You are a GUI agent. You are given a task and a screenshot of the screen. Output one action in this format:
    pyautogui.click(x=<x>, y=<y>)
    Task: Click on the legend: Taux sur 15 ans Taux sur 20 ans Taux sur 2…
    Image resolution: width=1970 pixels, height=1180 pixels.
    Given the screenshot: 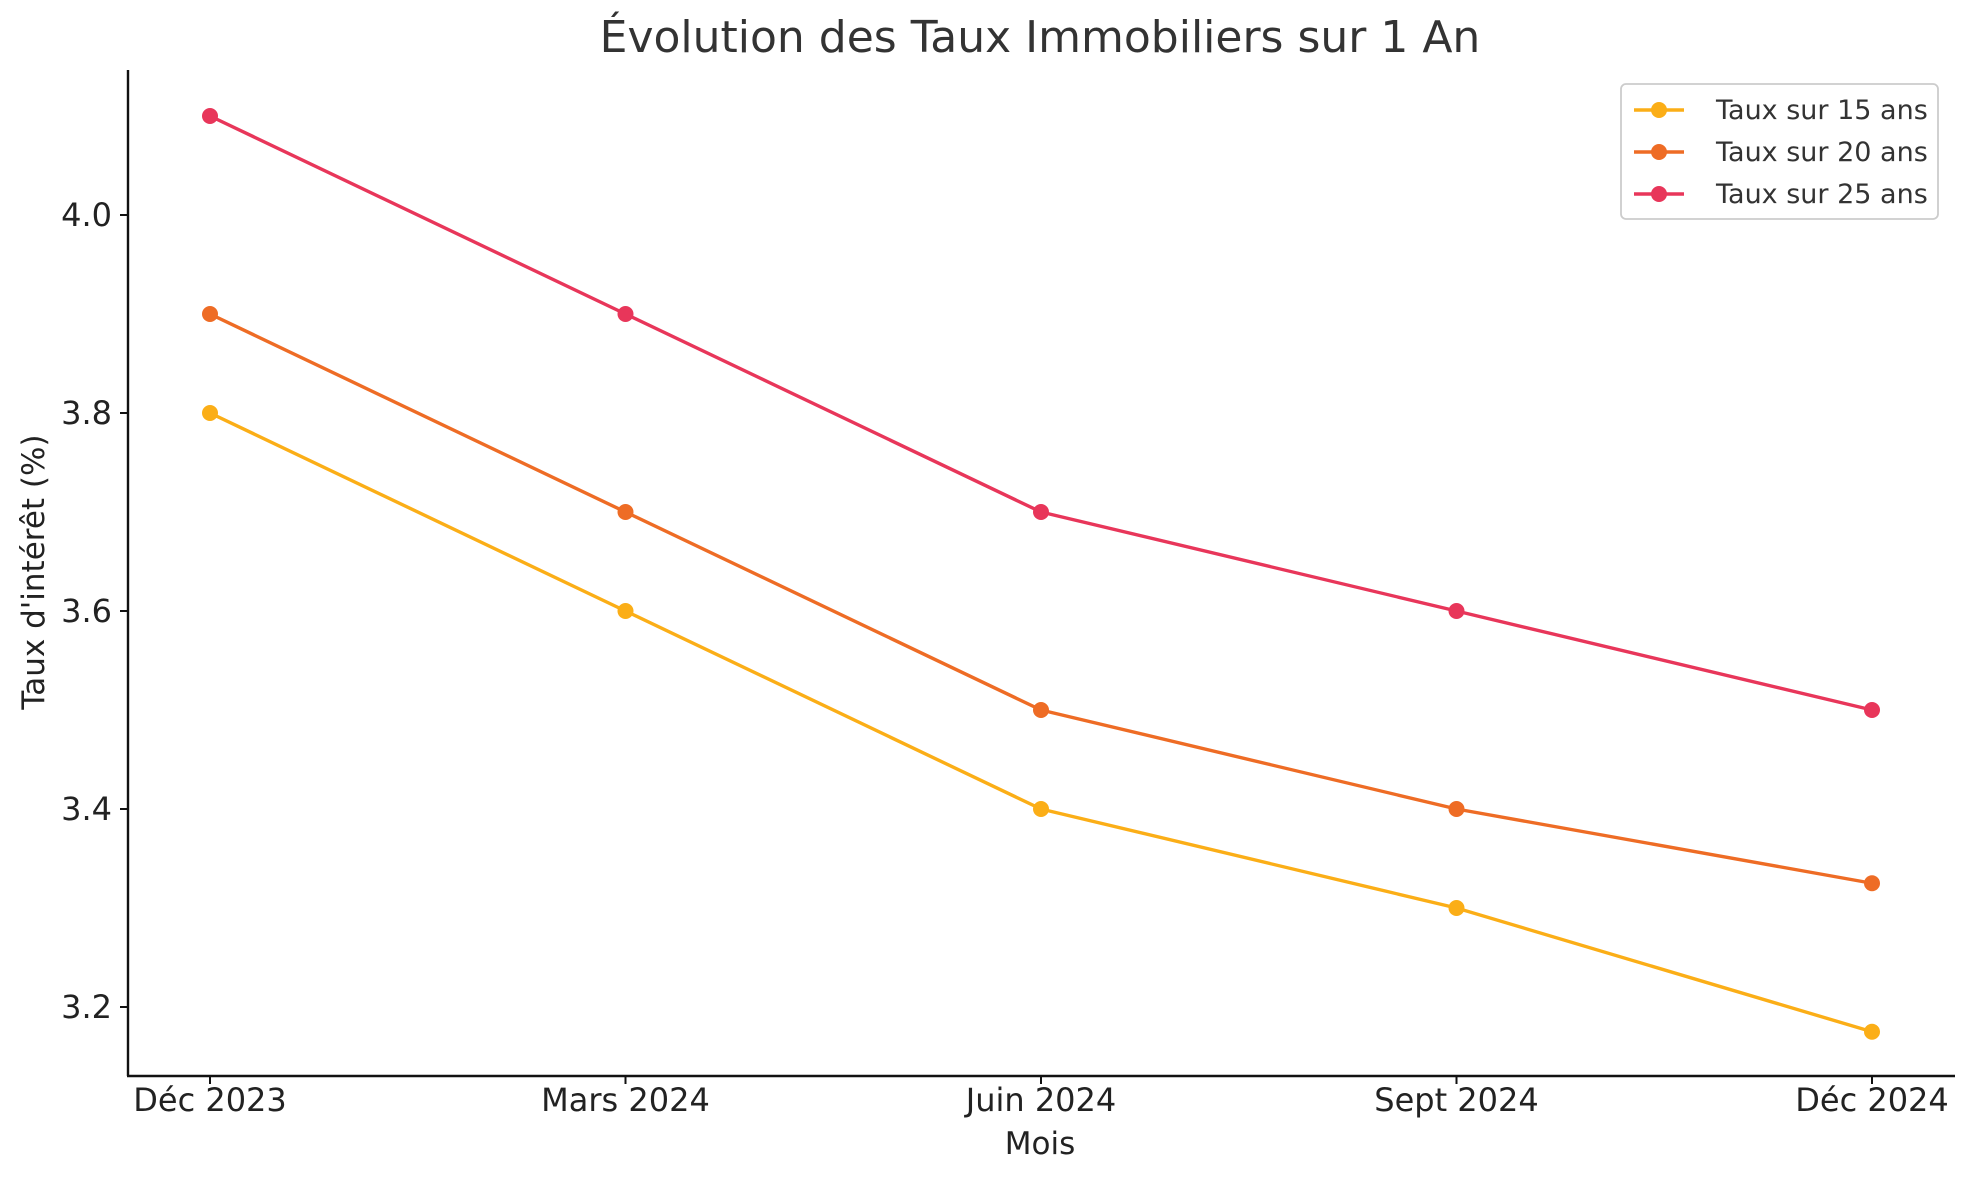 What is the action you would take?
    pyautogui.click(x=1779, y=151)
    